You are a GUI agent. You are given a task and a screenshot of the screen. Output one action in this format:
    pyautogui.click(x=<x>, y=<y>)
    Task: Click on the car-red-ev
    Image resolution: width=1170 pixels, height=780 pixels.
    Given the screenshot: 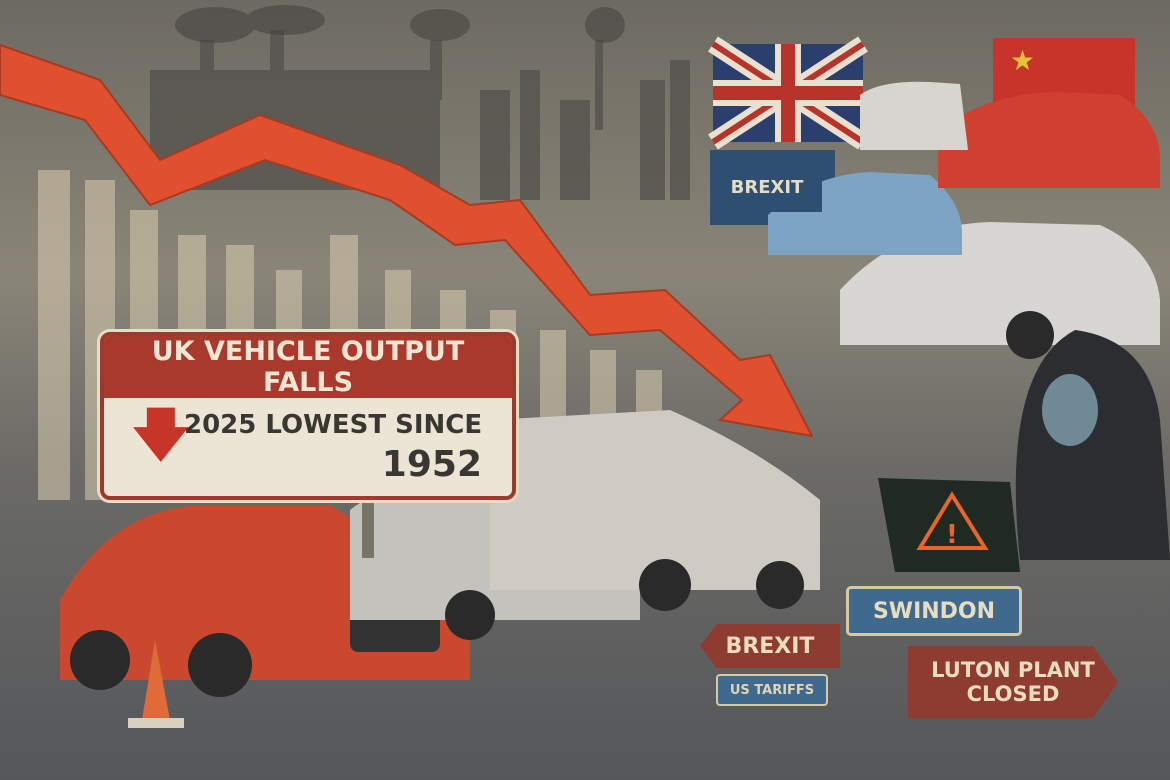 What is the action you would take?
    pyautogui.click(x=1049, y=140)
    